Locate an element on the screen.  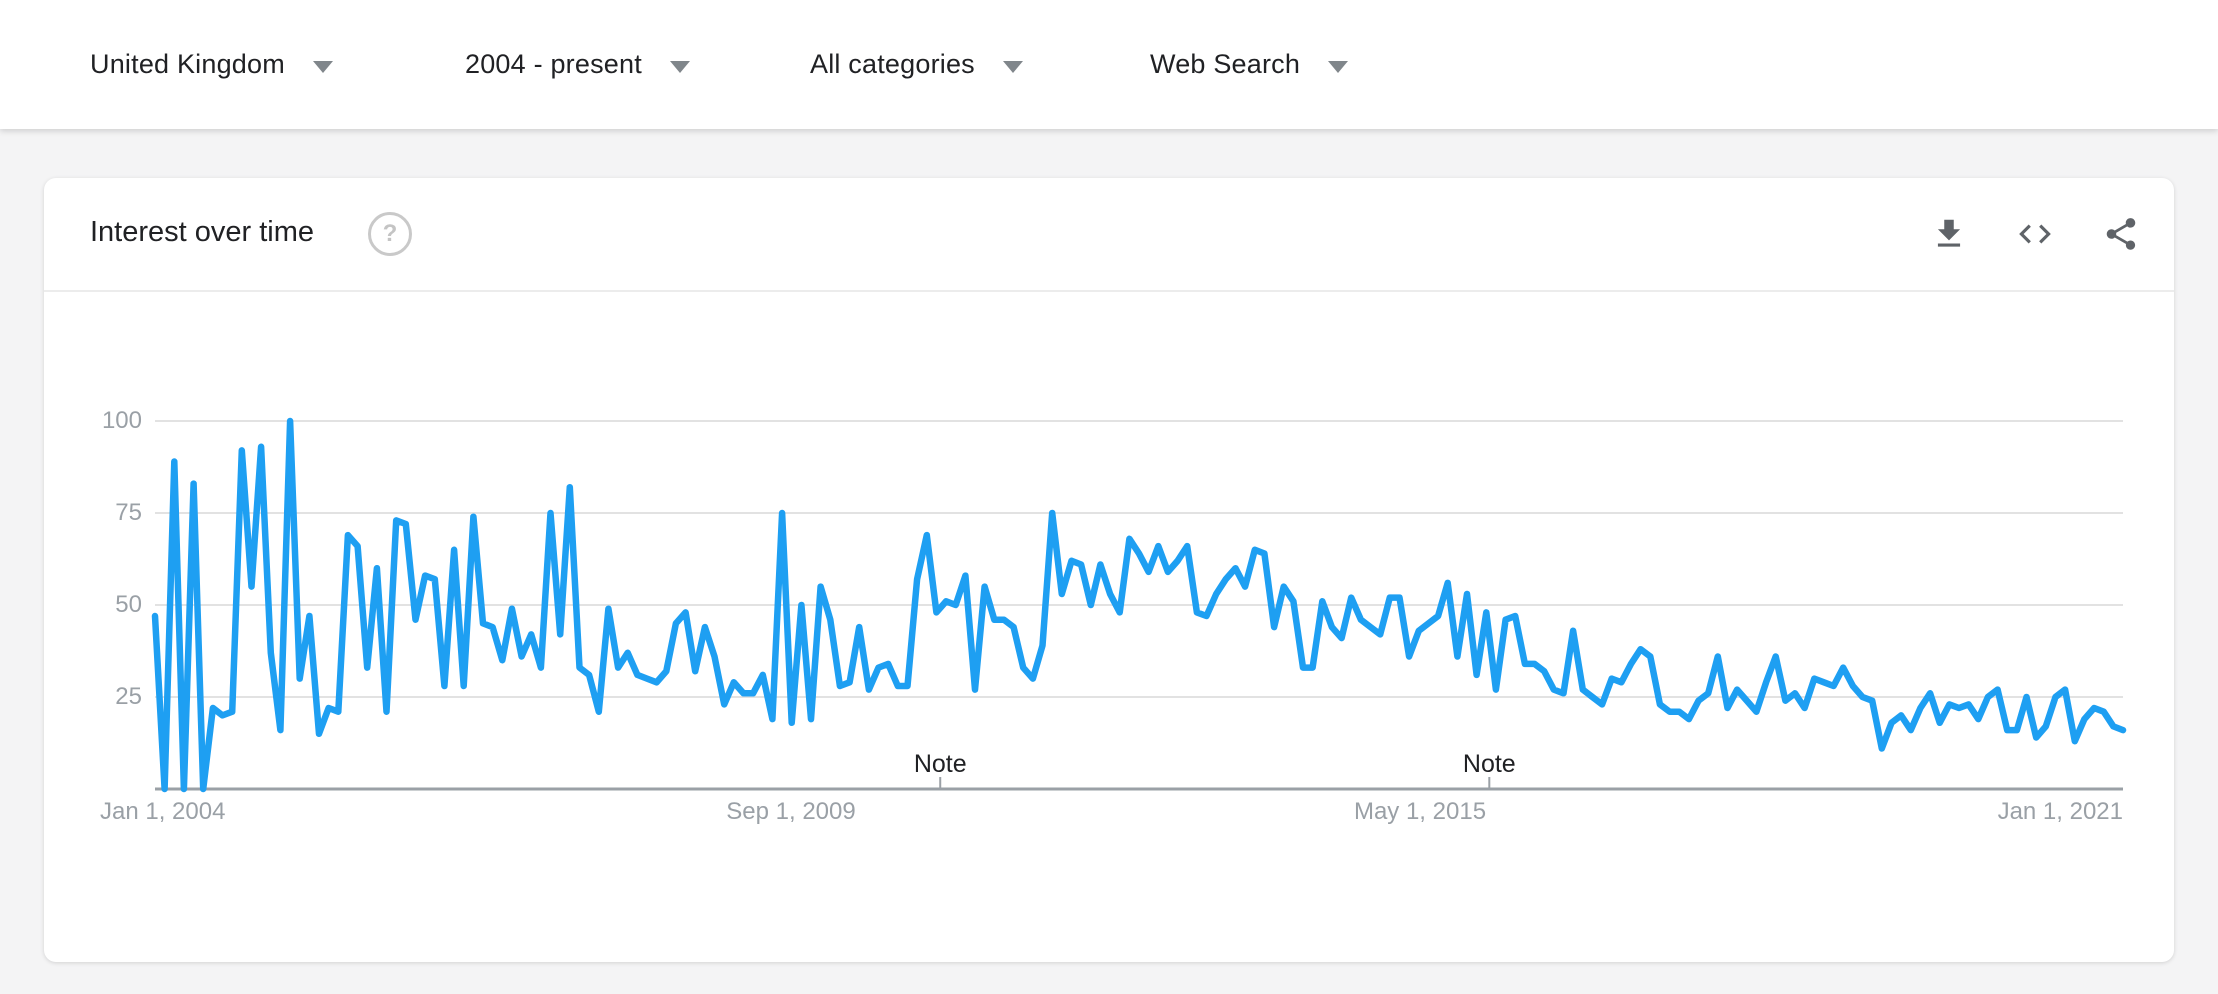
note-ticks is located at coordinates (1215, 782).